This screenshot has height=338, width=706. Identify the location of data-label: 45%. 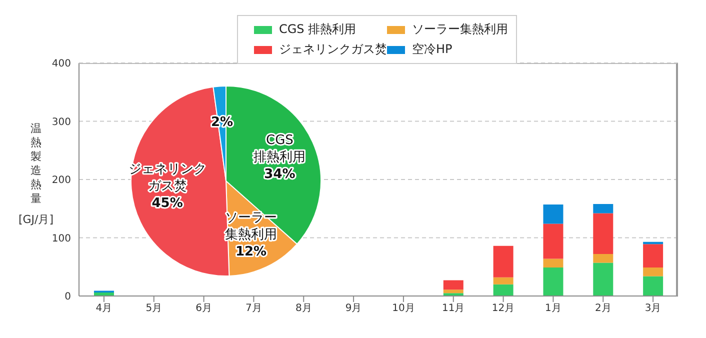
(167, 202).